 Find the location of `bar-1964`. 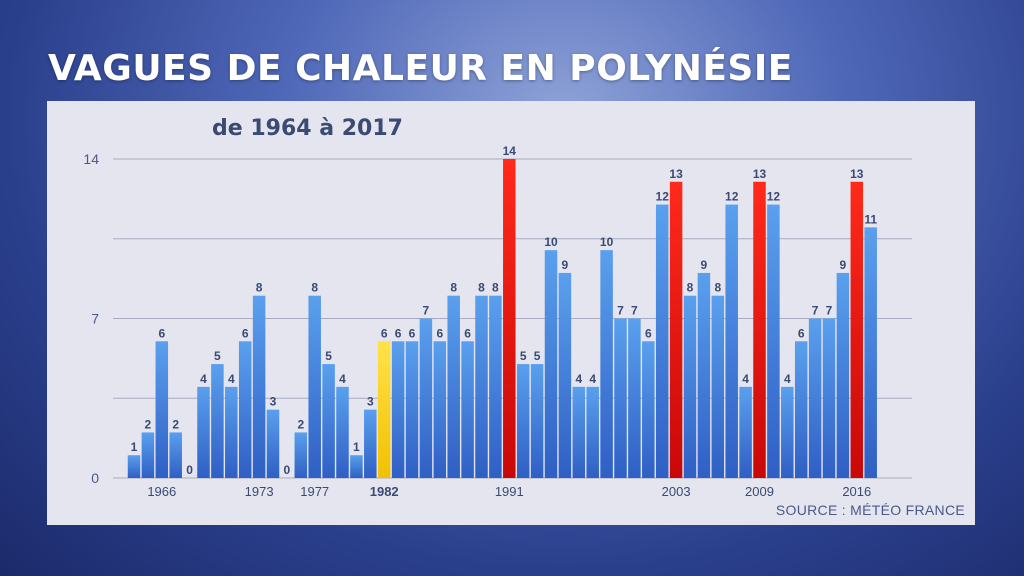

bar-1964 is located at coordinates (134, 466).